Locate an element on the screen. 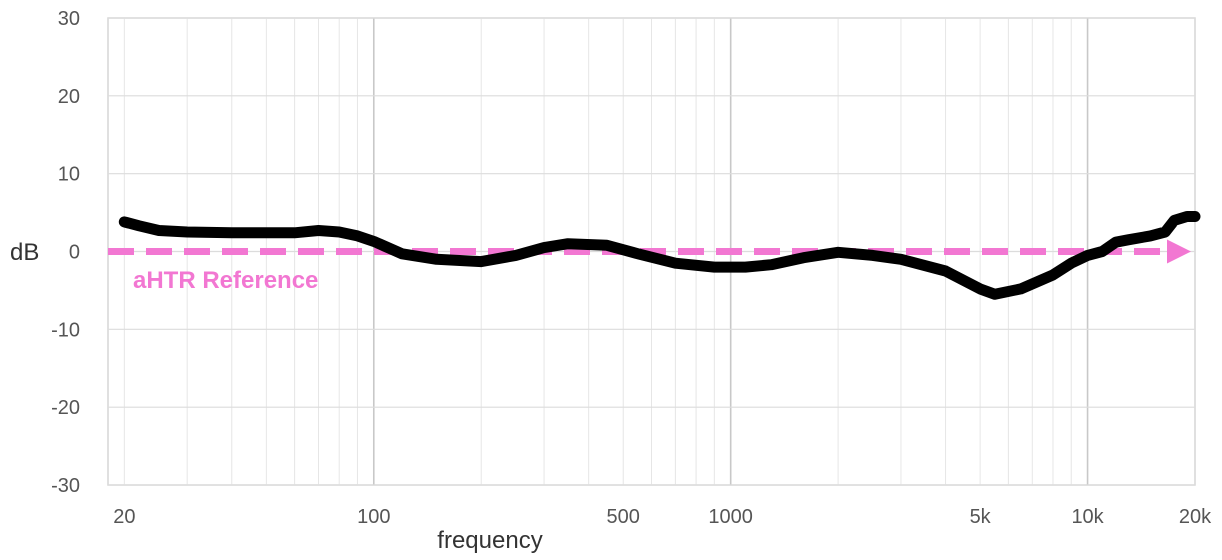 Image resolution: width=1222 pixels, height=560 pixels. x-tick-label: 1000 is located at coordinates (730, 517).